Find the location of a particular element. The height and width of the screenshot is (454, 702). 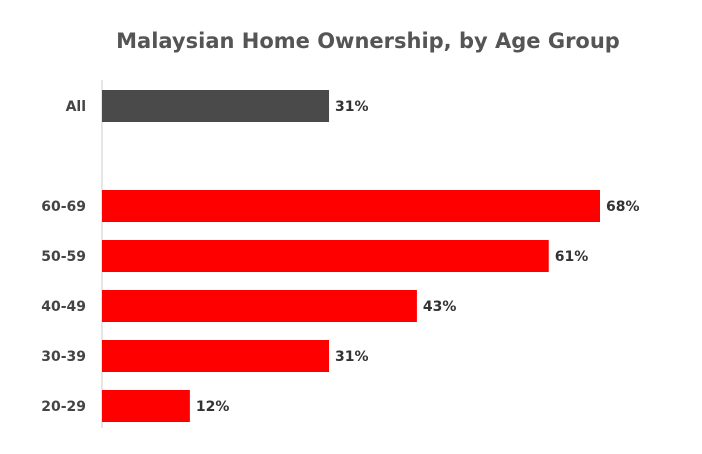

value-label-60-69: 68% is located at coordinates (623, 207).